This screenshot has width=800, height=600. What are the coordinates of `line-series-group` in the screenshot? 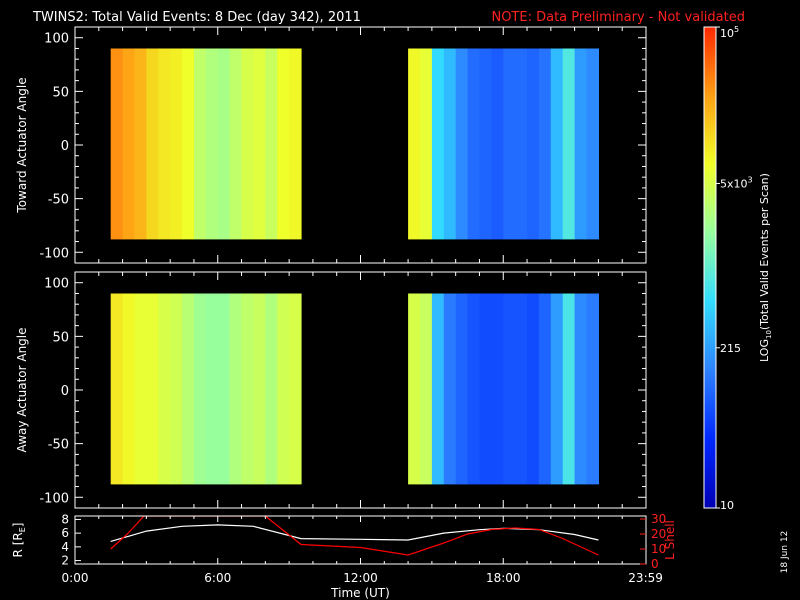 It's located at (354, 536).